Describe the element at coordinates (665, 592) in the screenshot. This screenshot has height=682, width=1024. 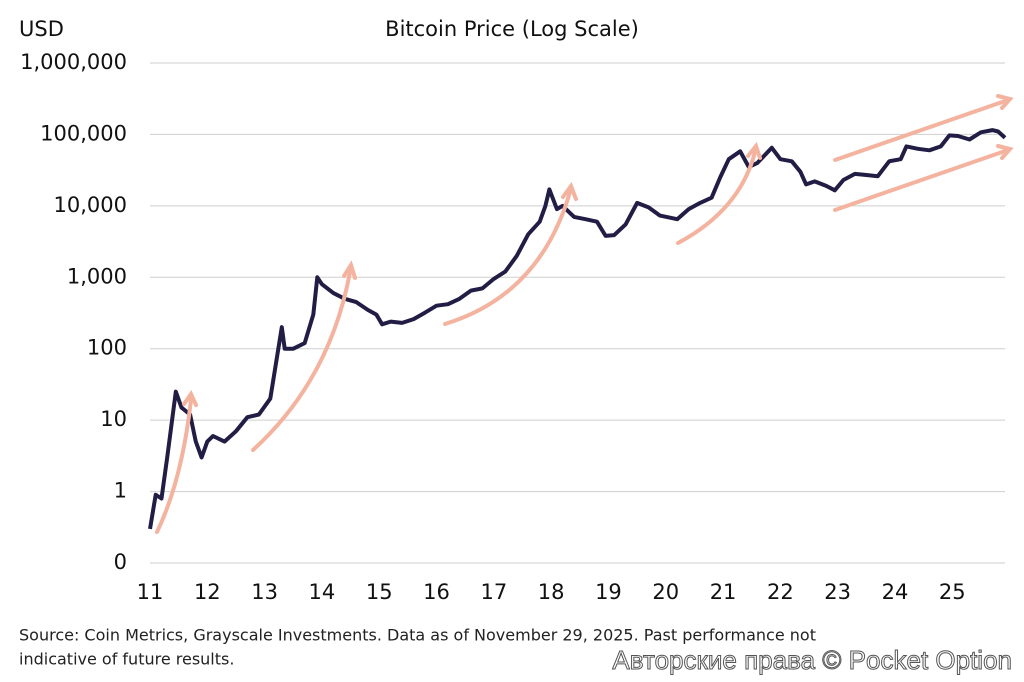
I see `x-tick-label: 20` at that location.